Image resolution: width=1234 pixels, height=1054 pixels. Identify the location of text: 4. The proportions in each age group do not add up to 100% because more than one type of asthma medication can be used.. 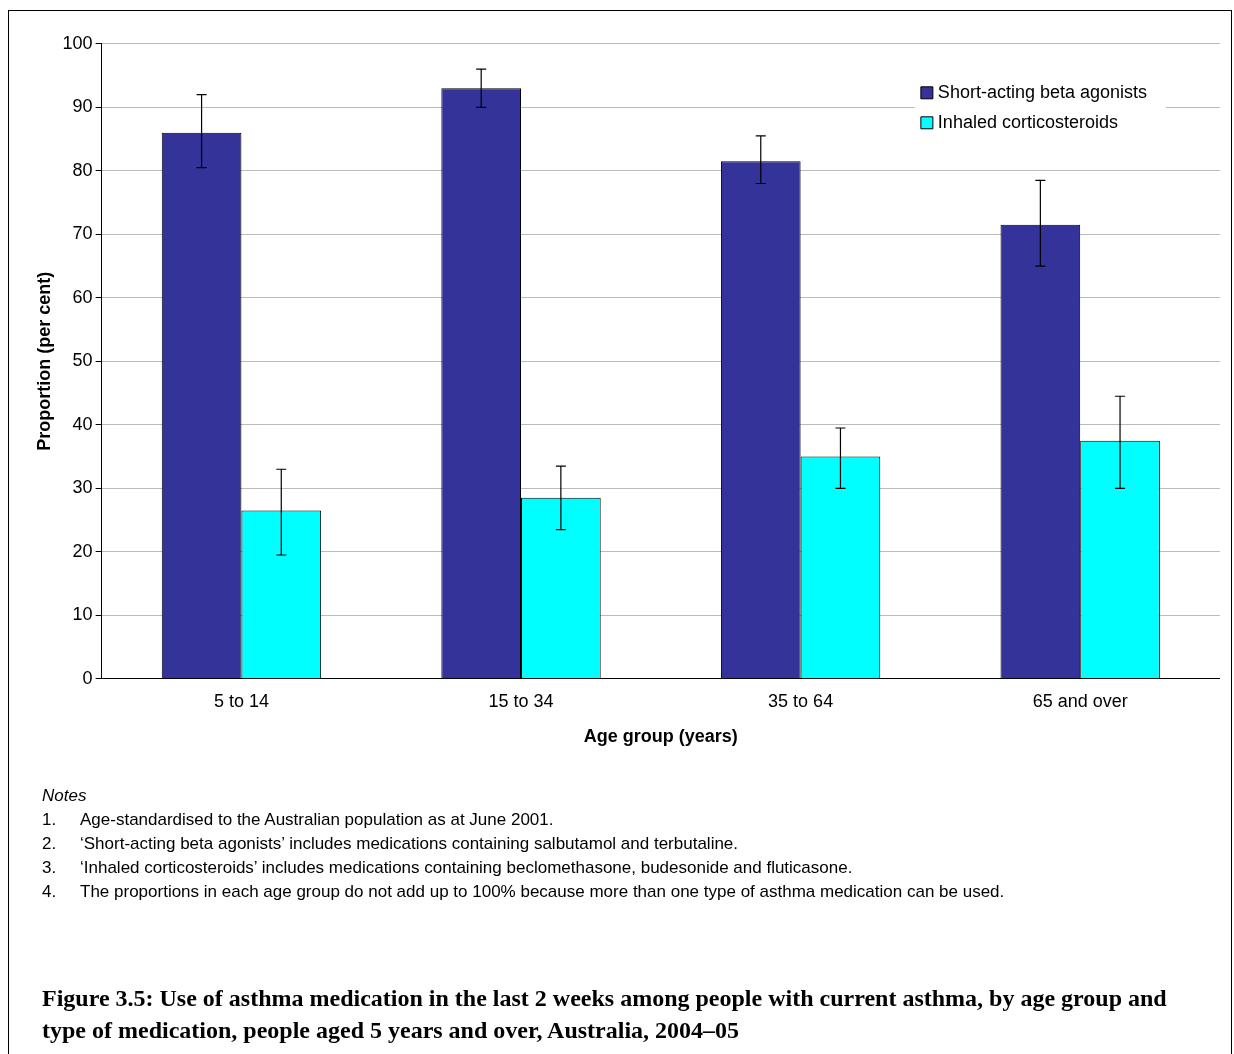
(523, 891).